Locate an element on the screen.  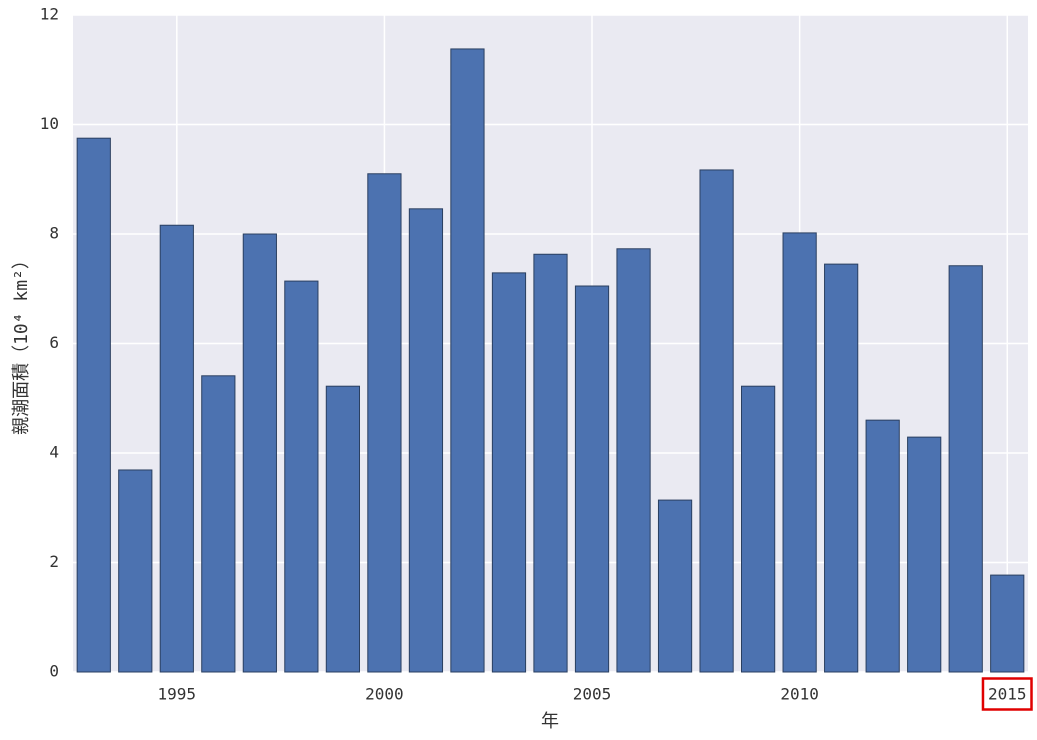
x-tick-label: 2015 is located at coordinates (1007, 694).